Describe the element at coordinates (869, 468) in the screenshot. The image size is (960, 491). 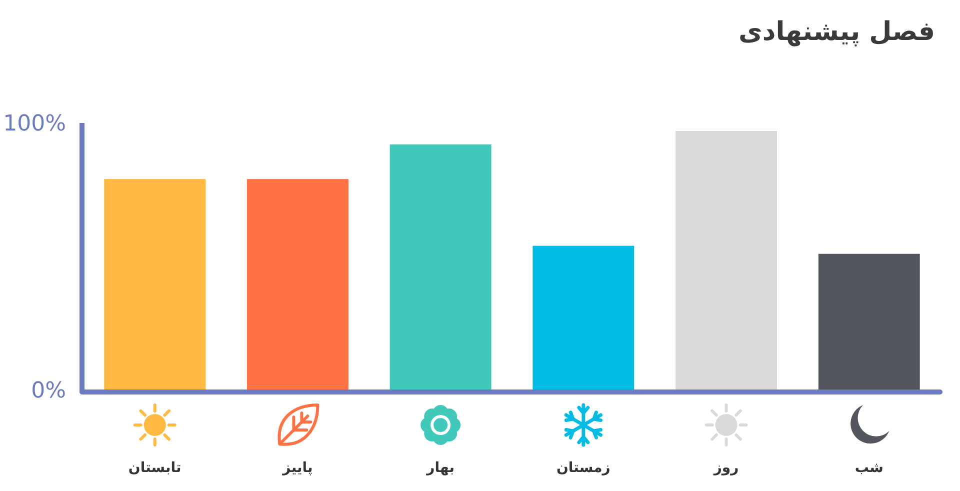
I see `x-tick-label: شب` at that location.